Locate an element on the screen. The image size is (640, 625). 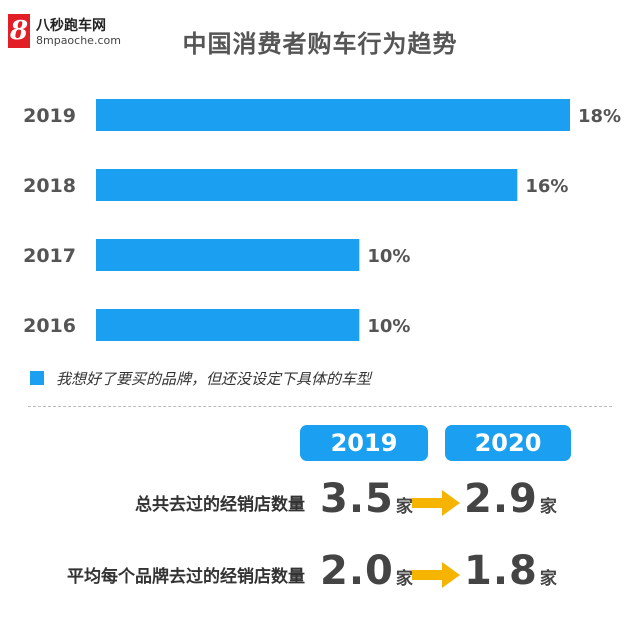
comparison-to-value: 1.8 家 is located at coordinates (510, 571).